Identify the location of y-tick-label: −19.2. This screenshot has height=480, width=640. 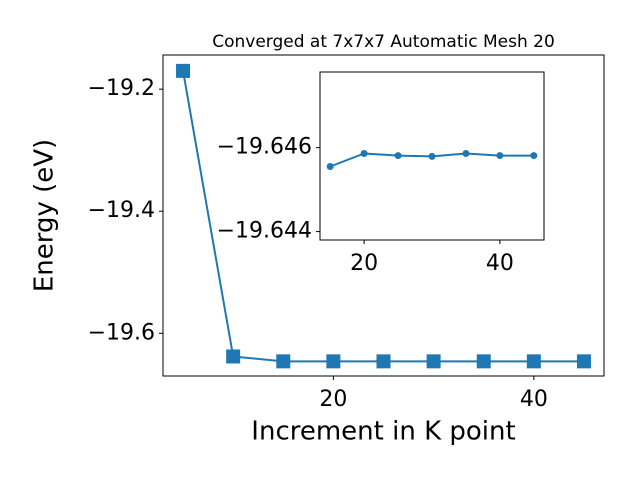
(121, 88).